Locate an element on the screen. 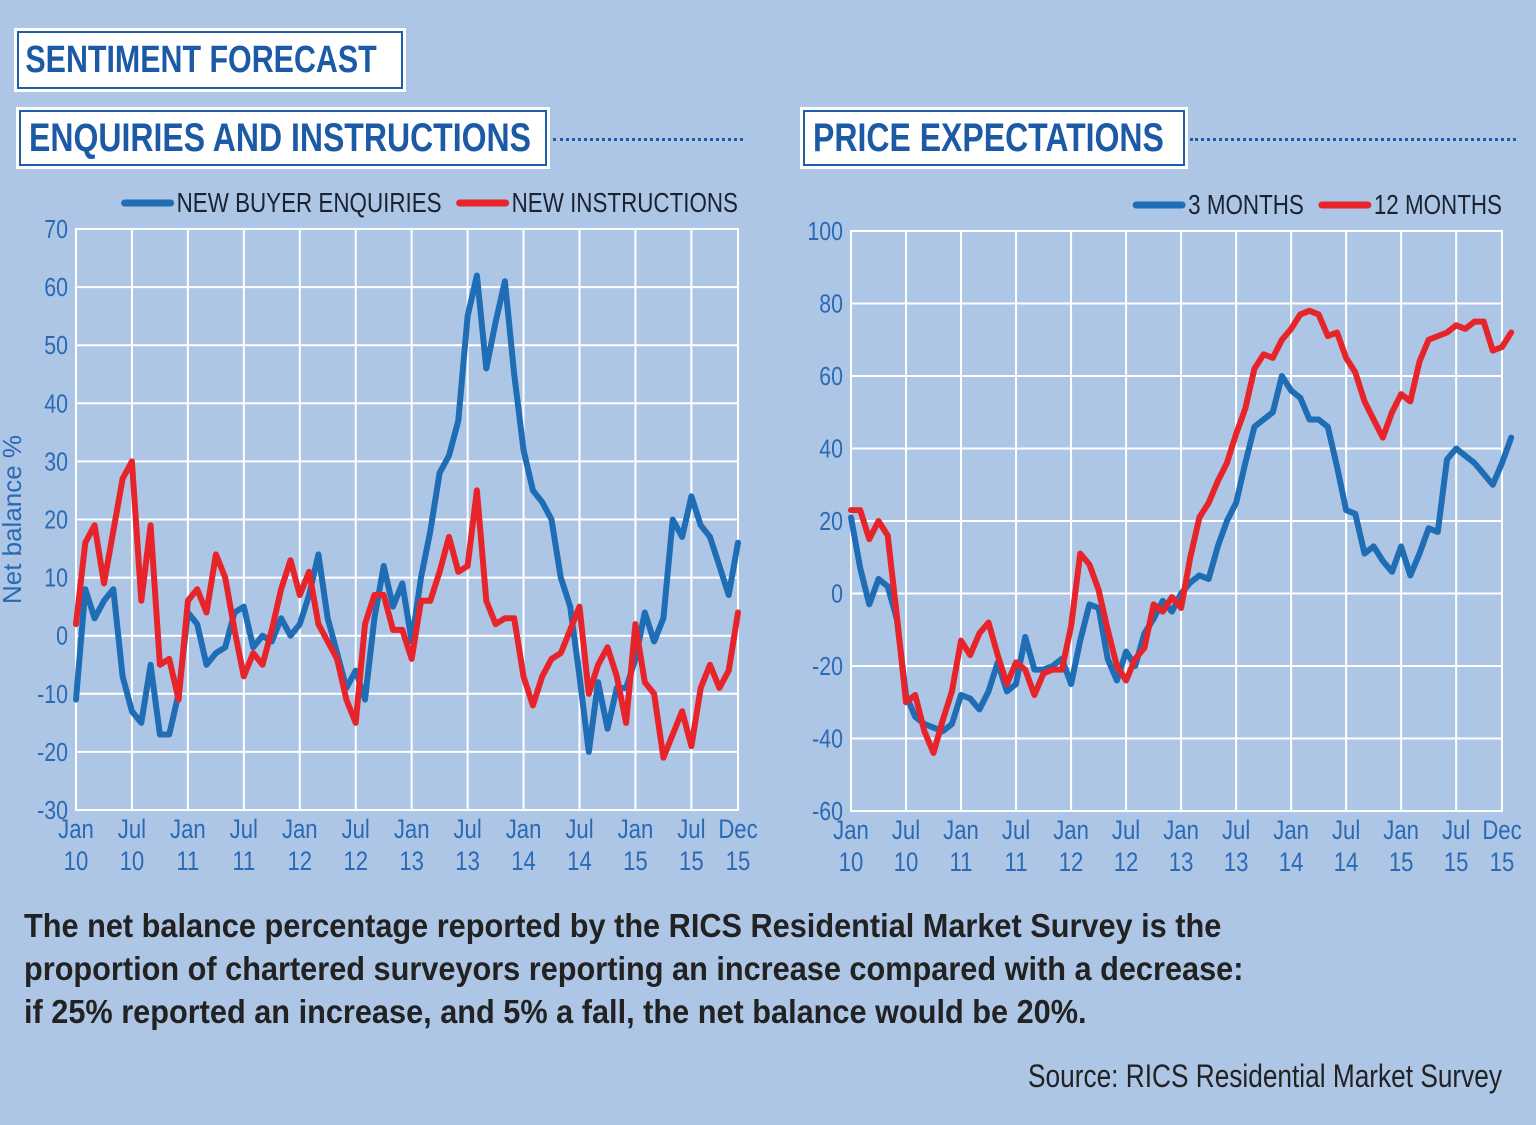 Image resolution: width=1536 pixels, height=1125 pixels. legend-label: NEW INSTRUCTIONS is located at coordinates (625, 203).